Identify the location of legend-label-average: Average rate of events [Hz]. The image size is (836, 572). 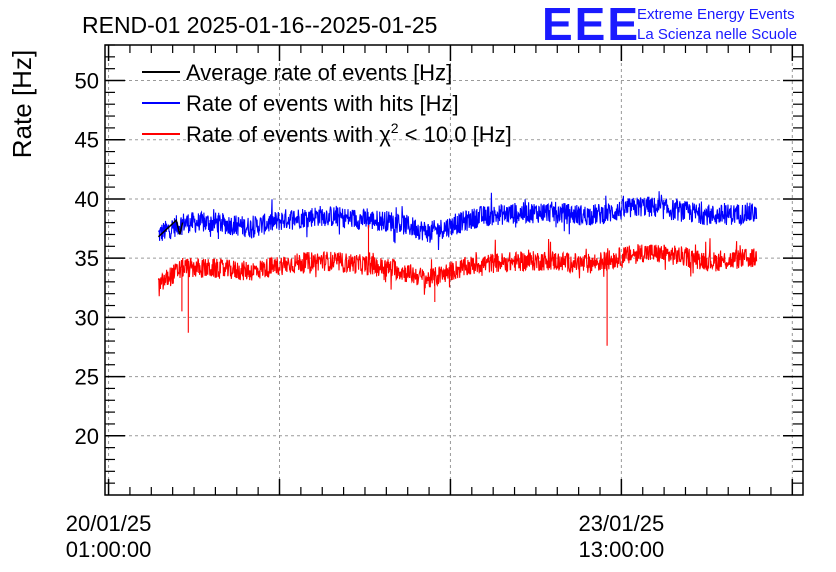
(319, 72).